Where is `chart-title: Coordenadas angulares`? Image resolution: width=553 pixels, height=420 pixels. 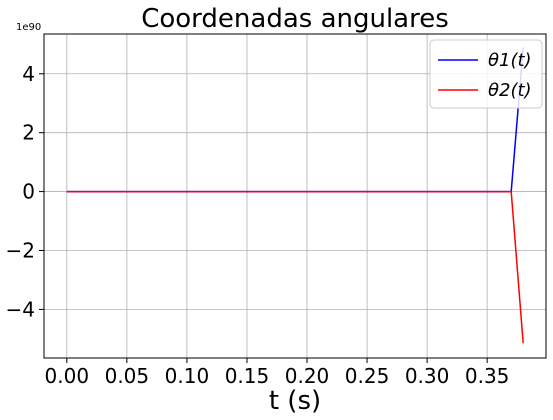
chart-title: Coordenadas angulares is located at coordinates (295, 19).